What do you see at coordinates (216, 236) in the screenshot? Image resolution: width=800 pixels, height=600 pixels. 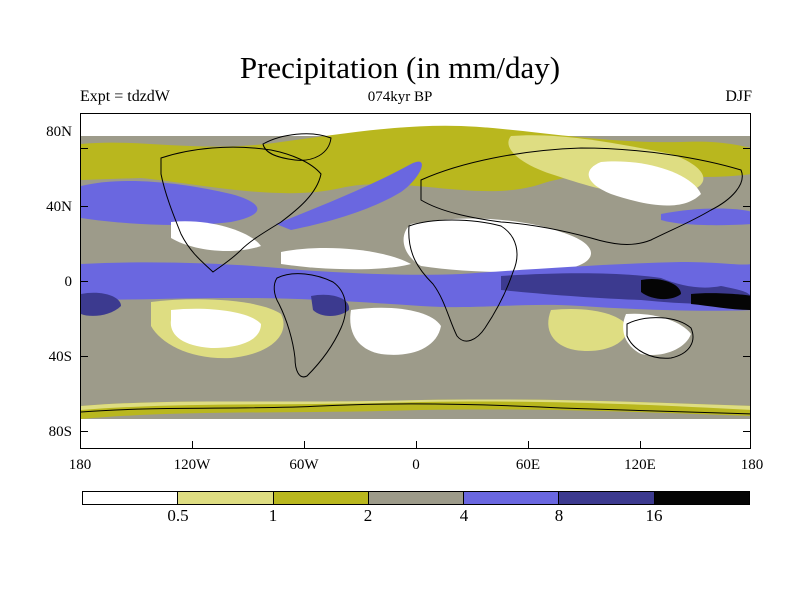 I see `field-ne-pacific-dry` at bounding box center [216, 236].